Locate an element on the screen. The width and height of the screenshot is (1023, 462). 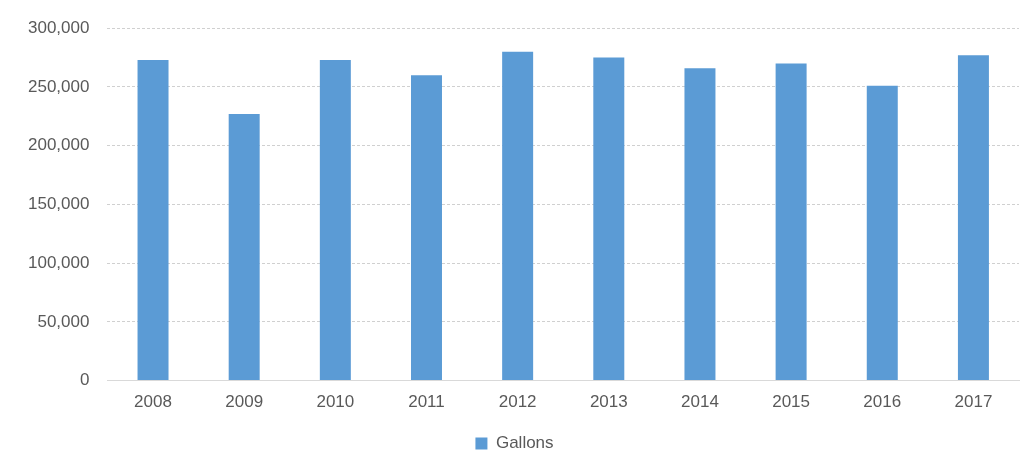
x-tick-label: 2013 is located at coordinates (608, 402).